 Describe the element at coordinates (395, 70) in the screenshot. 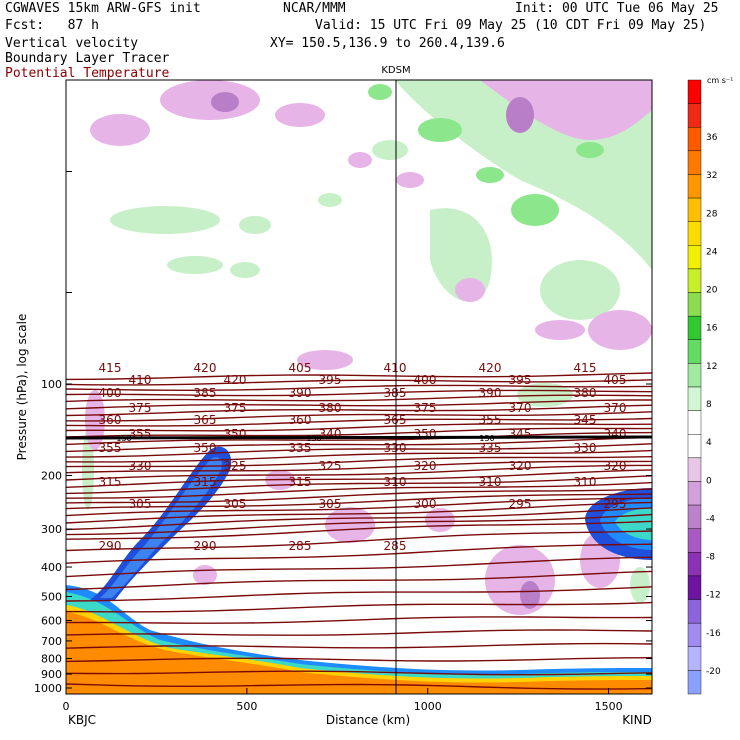

I see `station-marker-label: KDSM` at that location.